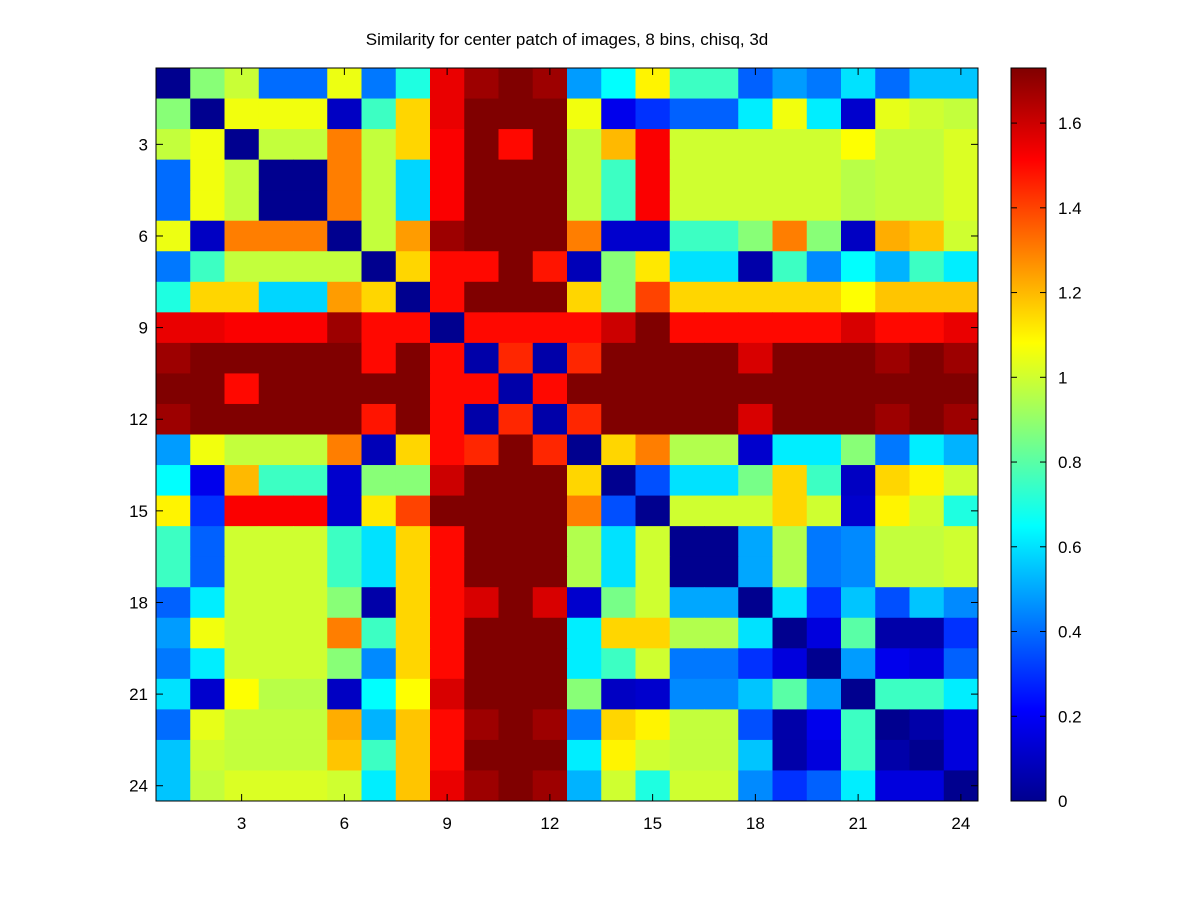 This screenshot has height=900, width=1200. I want to click on heatmap-cell-r11-c9, so click(447, 389).